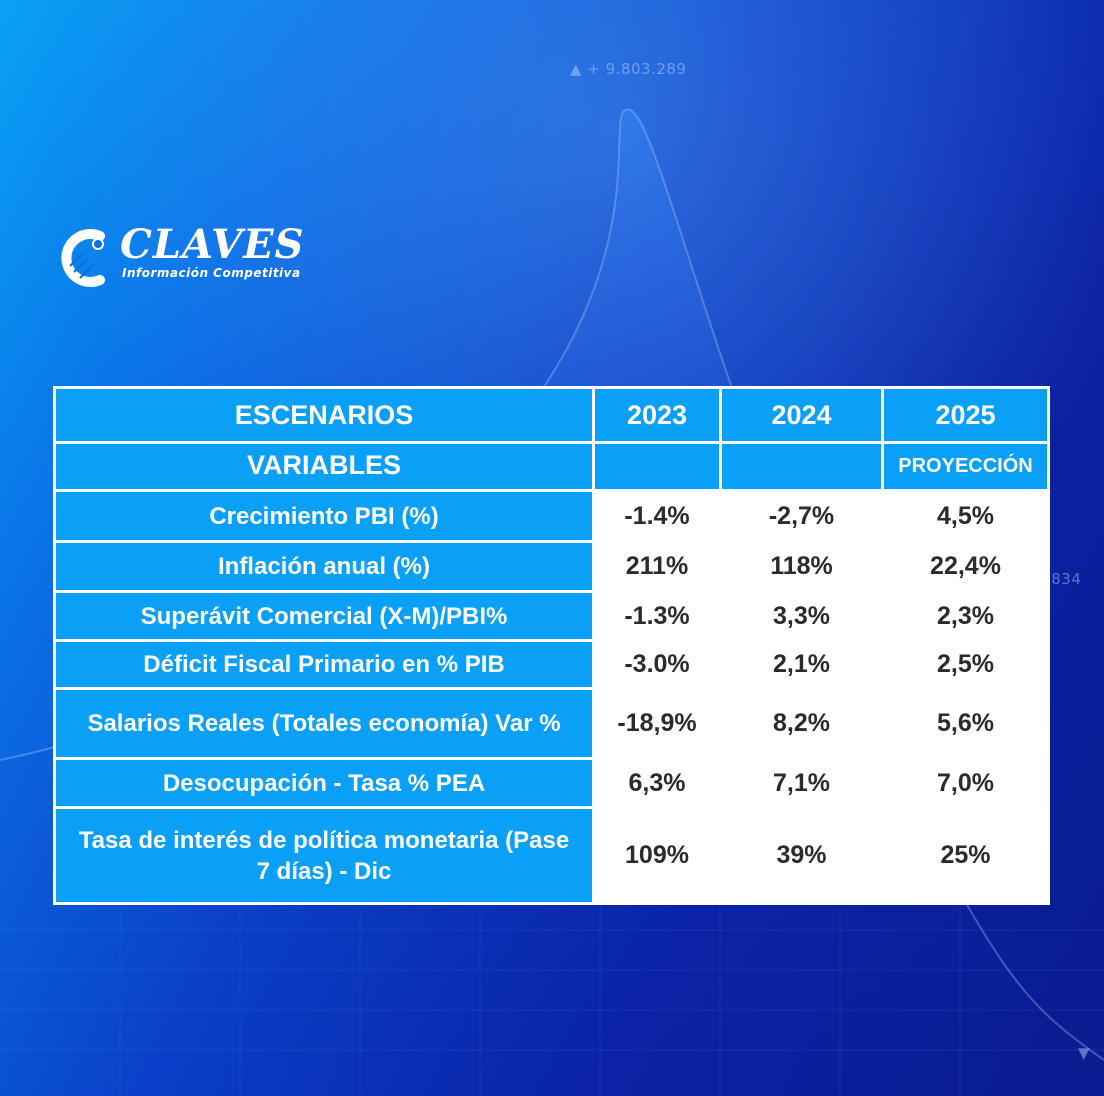  What do you see at coordinates (965, 855) in the screenshot?
I see `value-2025: 25%` at bounding box center [965, 855].